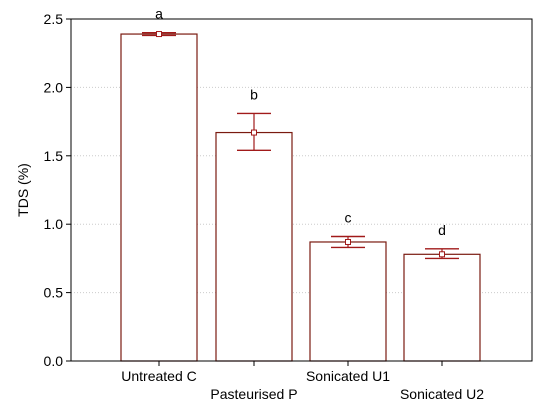 The image size is (550, 417). Describe the element at coordinates (442, 230) in the screenshot. I see `significance-letter: d` at that location.